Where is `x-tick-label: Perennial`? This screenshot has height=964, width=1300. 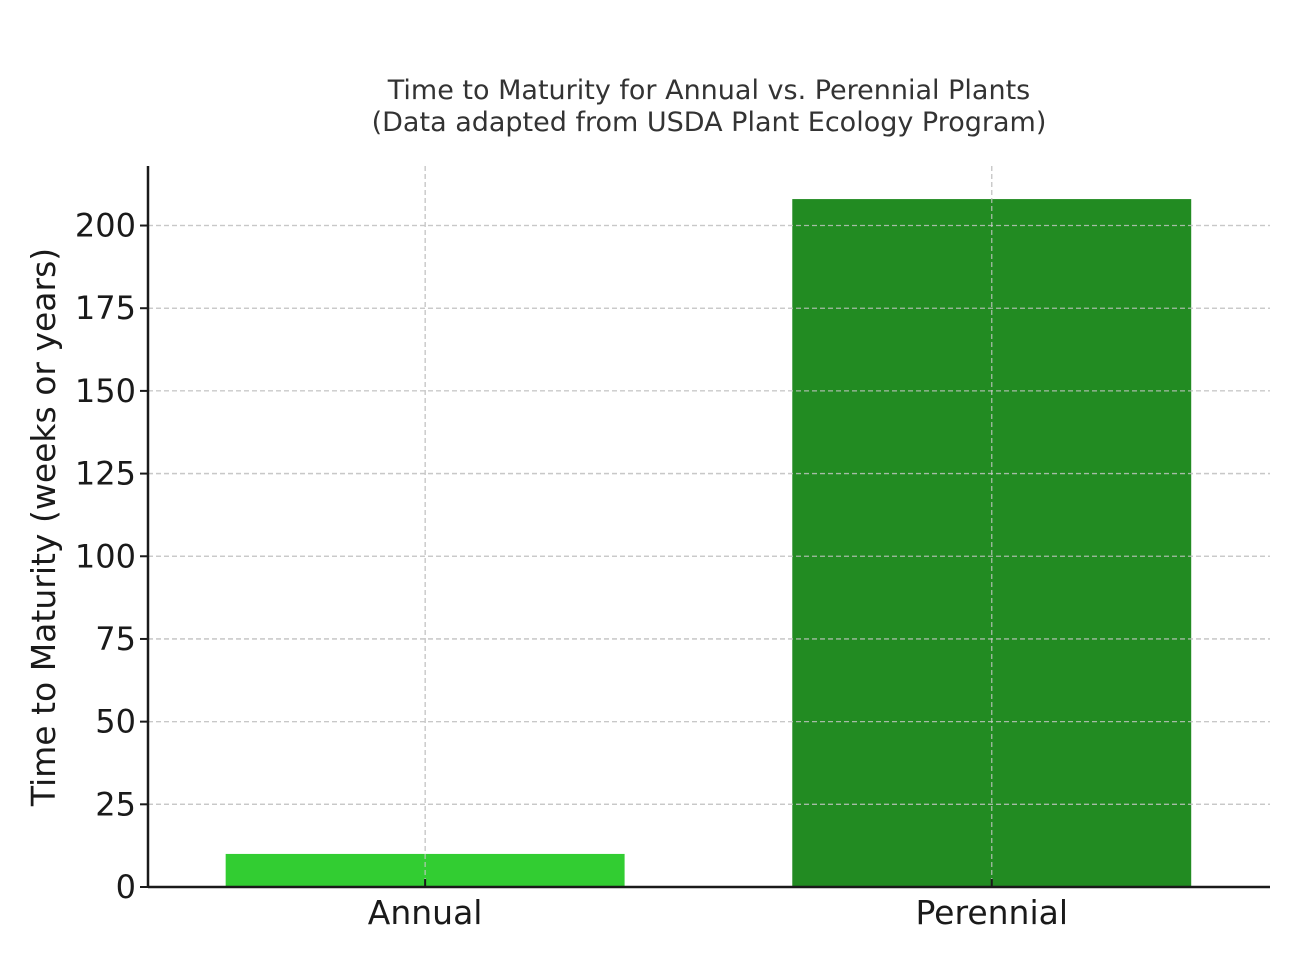 x-tick-label: Perennial is located at coordinates (991, 912).